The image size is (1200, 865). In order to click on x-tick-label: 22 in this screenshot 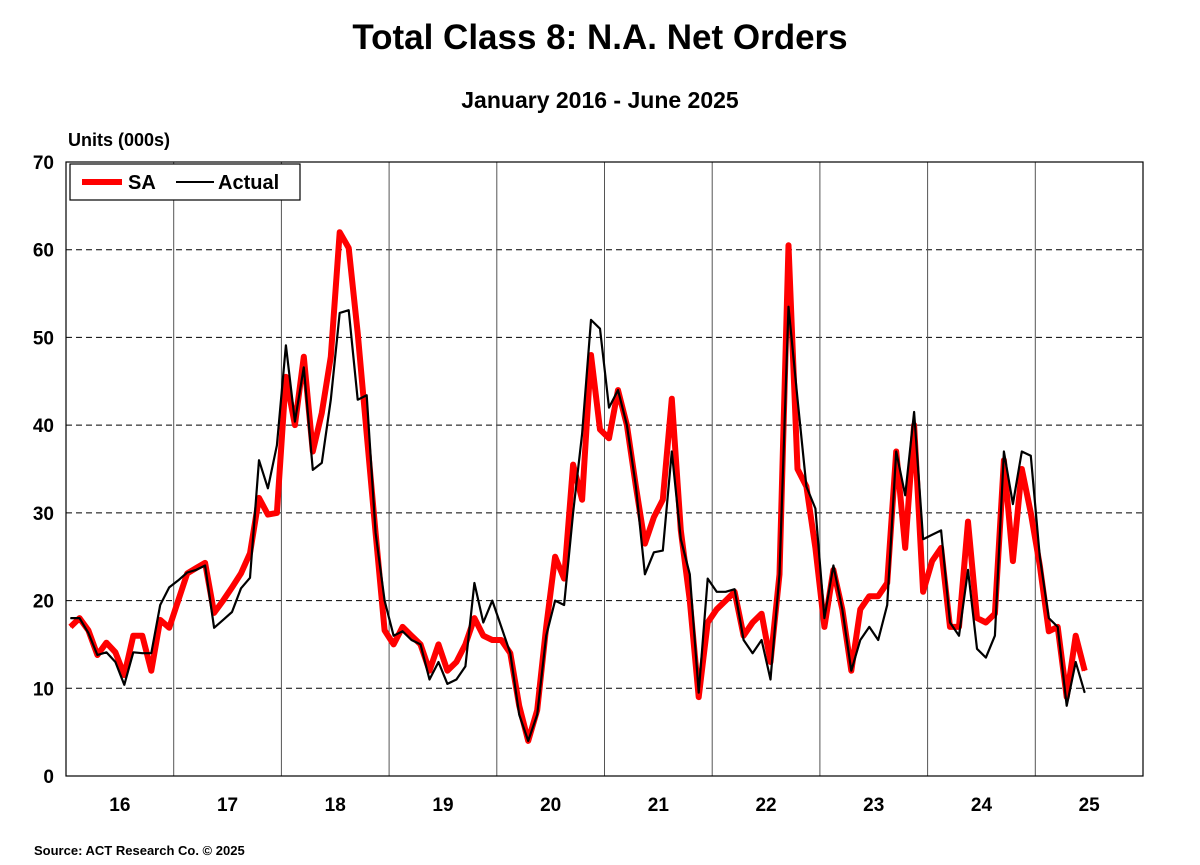, I will do `click(765, 805)`.